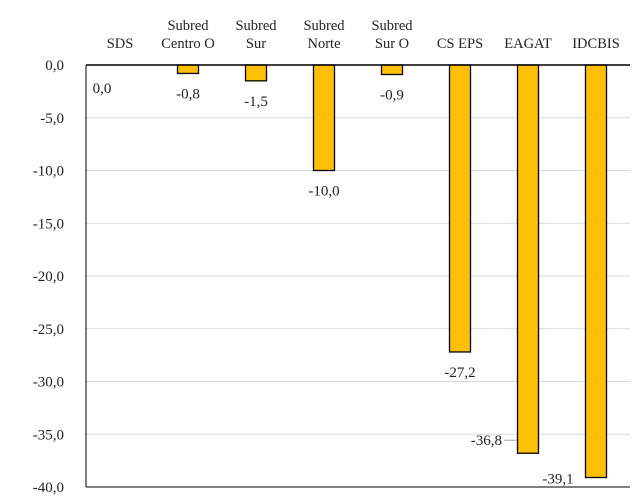  I want to click on data-label: -10,0, so click(323, 192).